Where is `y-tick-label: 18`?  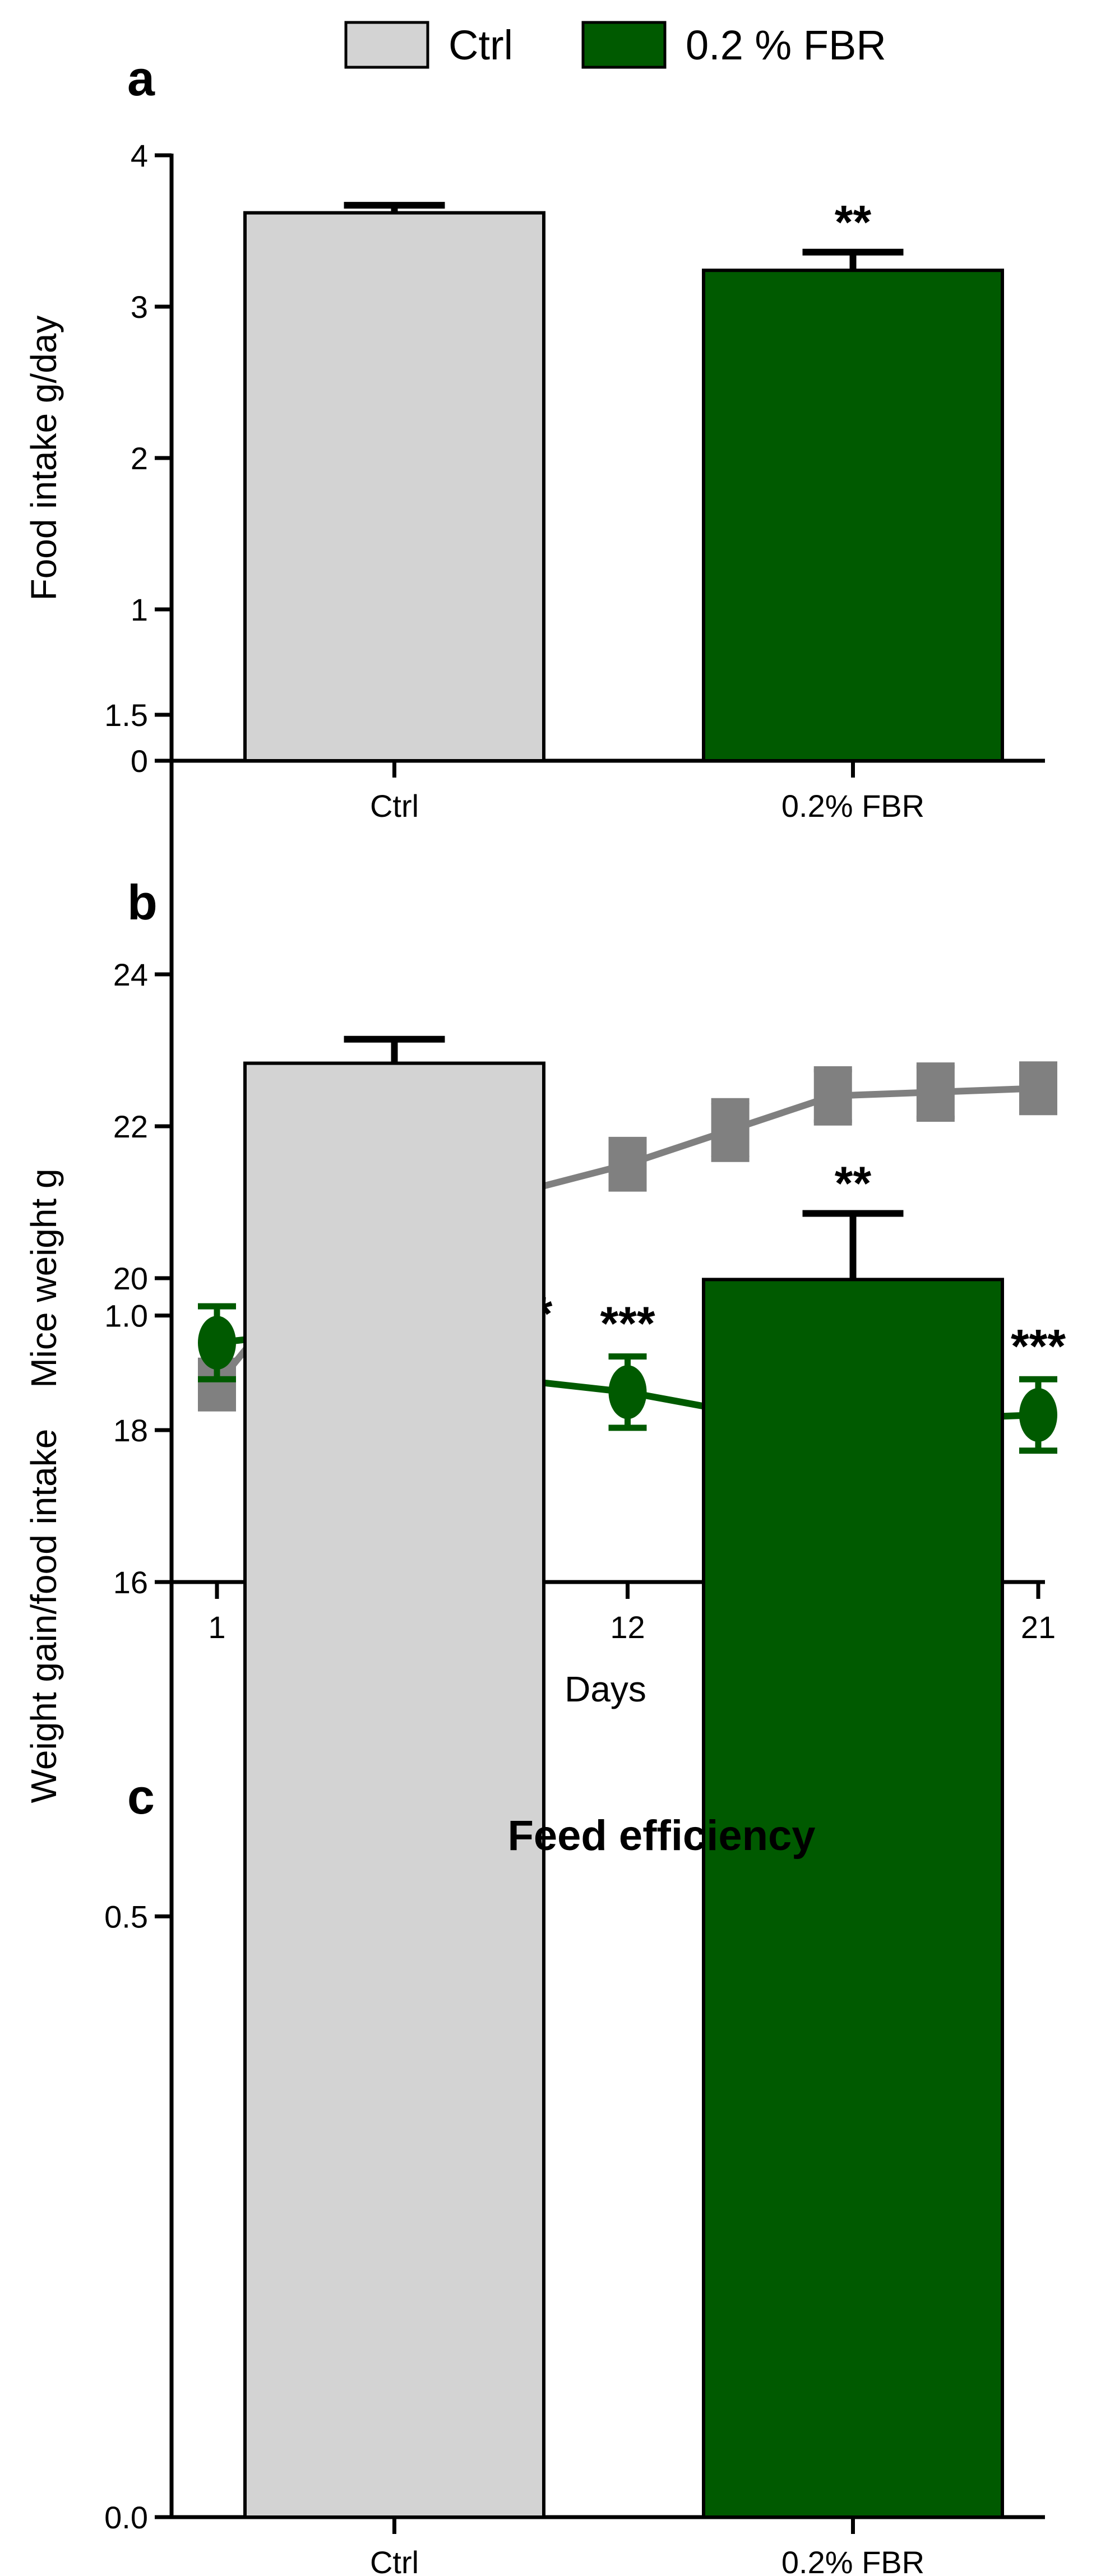 y-tick-label: 18 is located at coordinates (130, 1430).